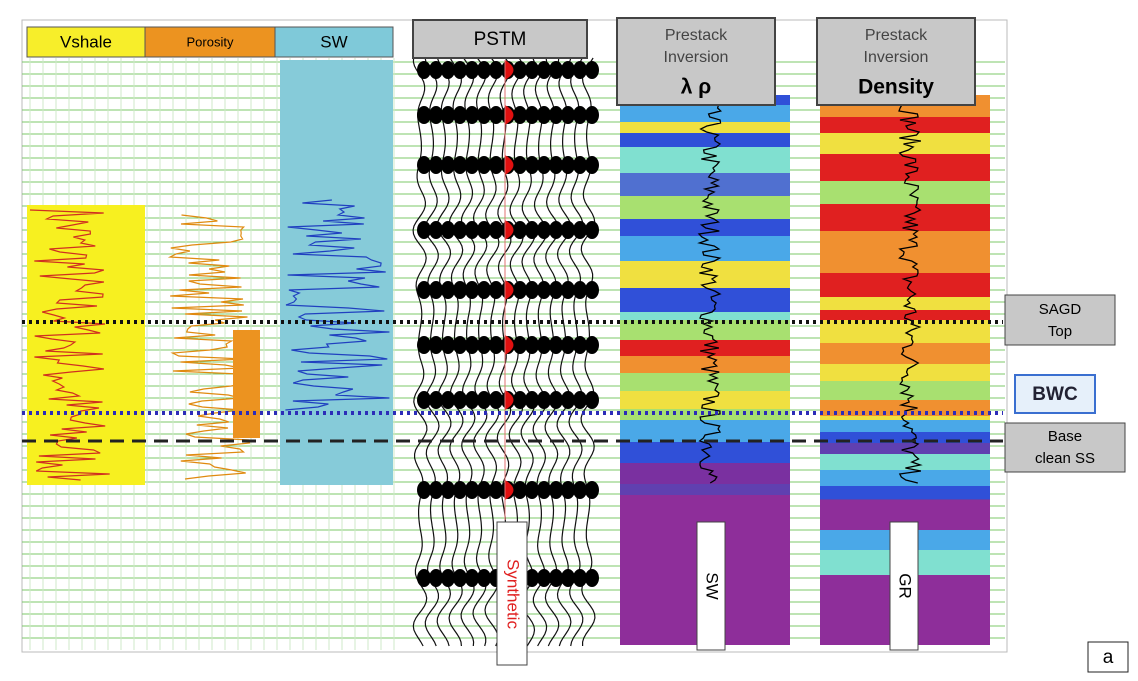 The width and height of the screenshot is (1138, 681). I want to click on horizon-label: Top, so click(1060, 331).